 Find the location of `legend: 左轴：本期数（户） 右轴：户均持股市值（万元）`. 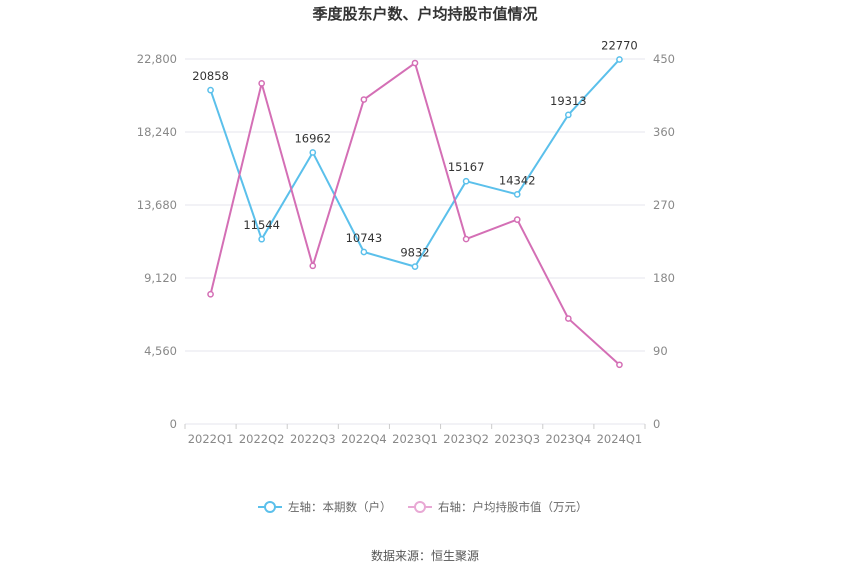

legend: 左轴：本期数（户） 右轴：户均持股市值（万元） is located at coordinates (423, 507).